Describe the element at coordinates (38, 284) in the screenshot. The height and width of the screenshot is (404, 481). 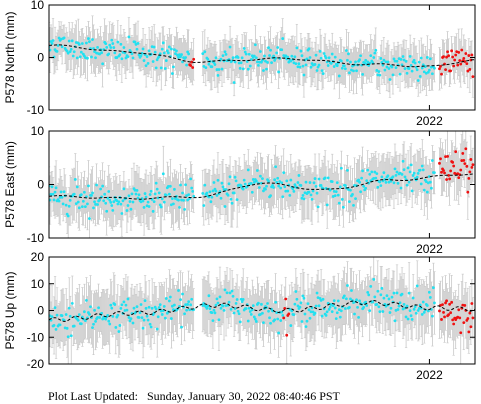
I see `y-tick-label: 10` at that location.